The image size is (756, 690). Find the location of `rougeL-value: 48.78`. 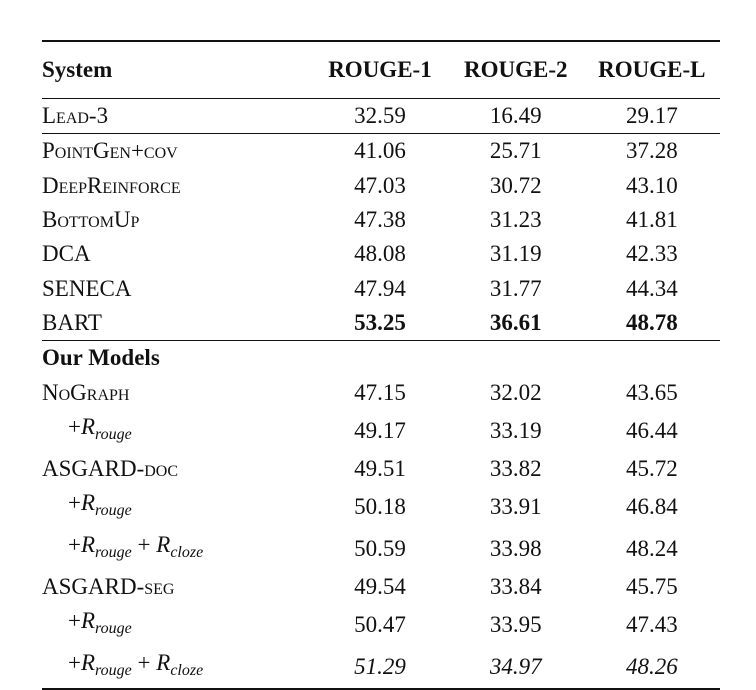

rougeL-value: 48.78 is located at coordinates (651, 322).